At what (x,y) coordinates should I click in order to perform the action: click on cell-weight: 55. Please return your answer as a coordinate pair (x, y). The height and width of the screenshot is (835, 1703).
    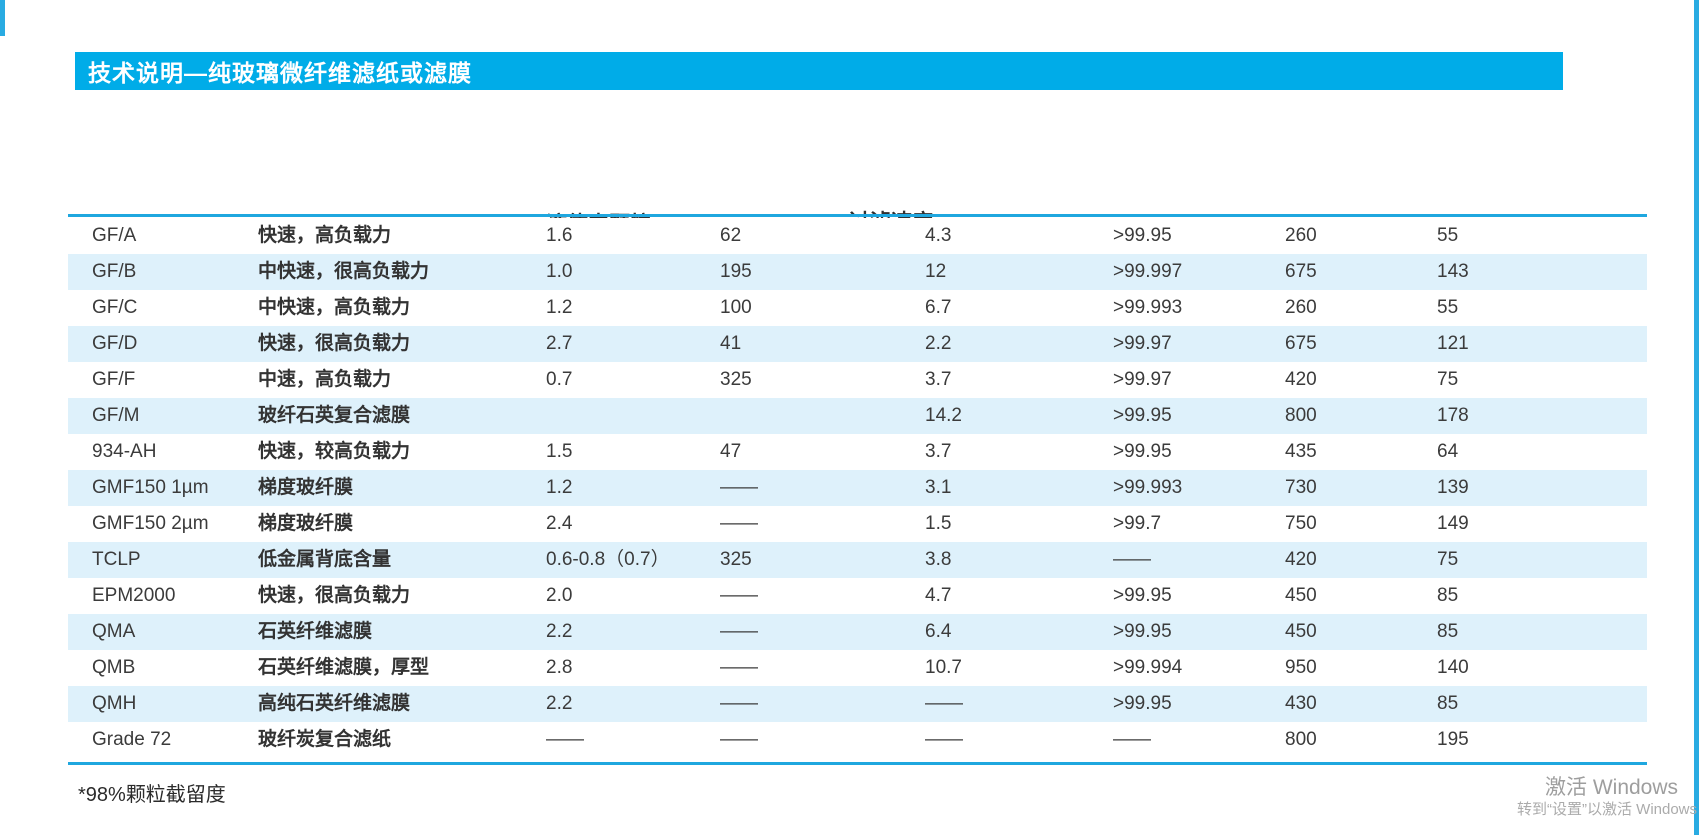
    Looking at the image, I should click on (1448, 235).